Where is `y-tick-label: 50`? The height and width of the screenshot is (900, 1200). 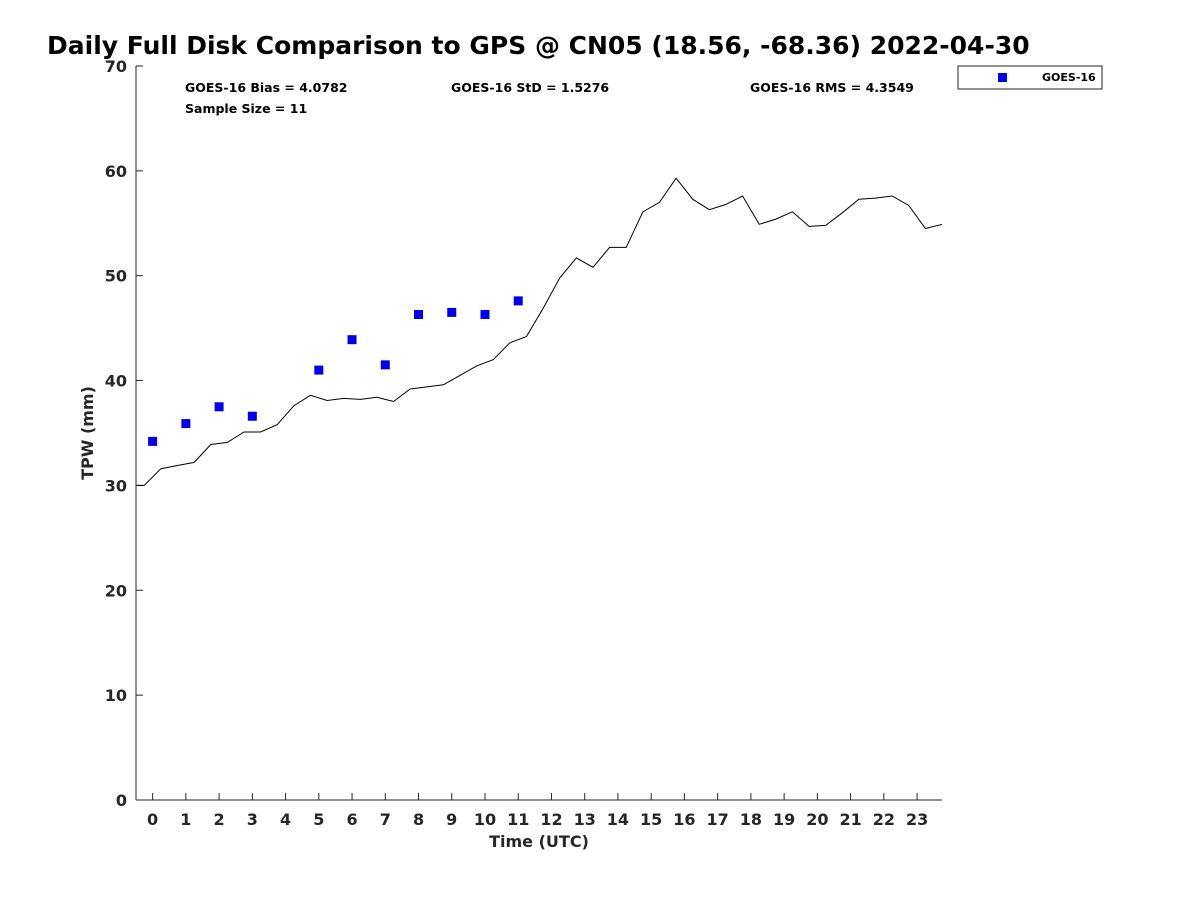 y-tick-label: 50 is located at coordinates (116, 276).